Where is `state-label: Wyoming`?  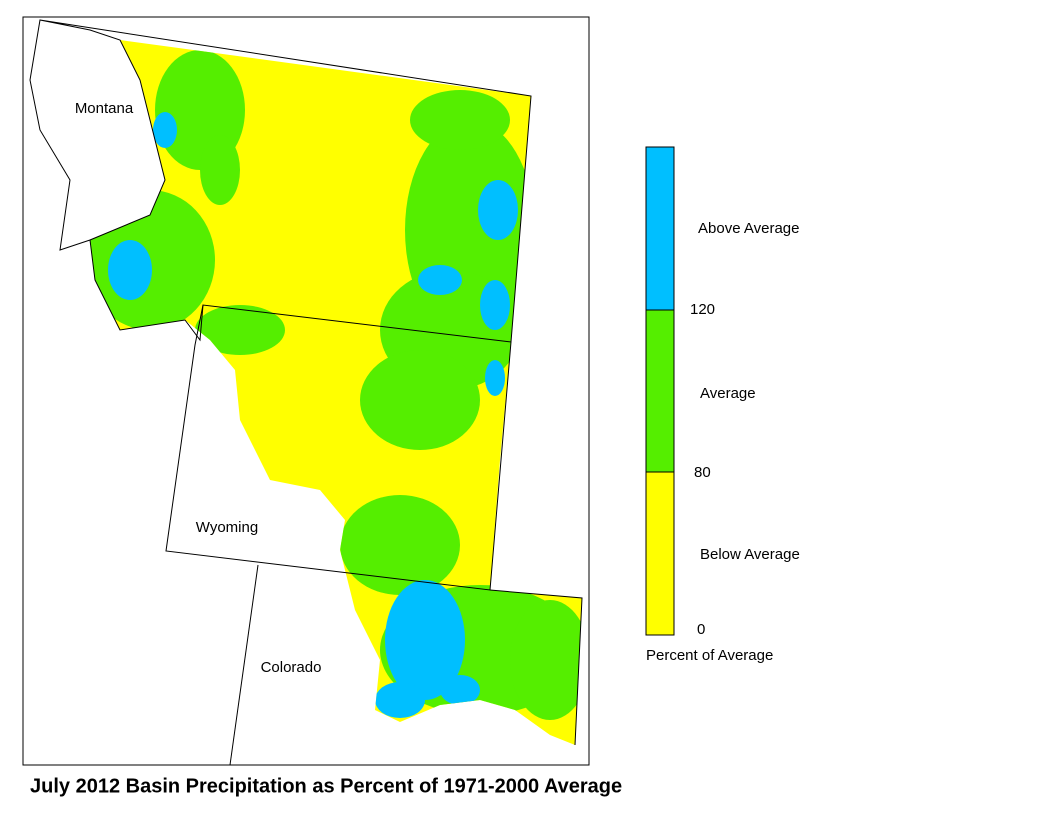 state-label: Wyoming is located at coordinates (227, 527).